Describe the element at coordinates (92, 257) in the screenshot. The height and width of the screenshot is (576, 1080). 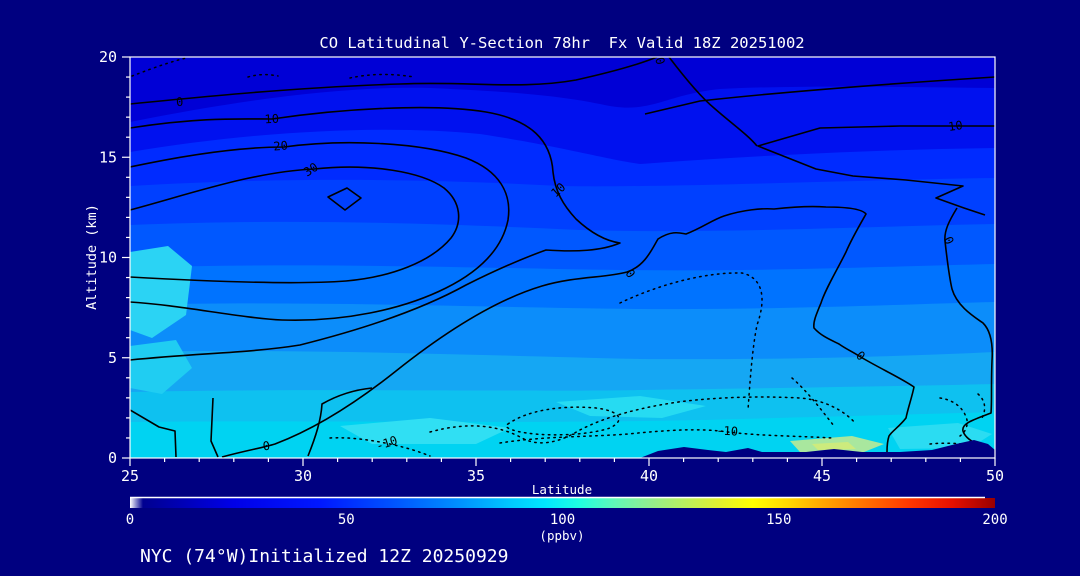
I see `y-axis-label: Altitude (km)` at that location.